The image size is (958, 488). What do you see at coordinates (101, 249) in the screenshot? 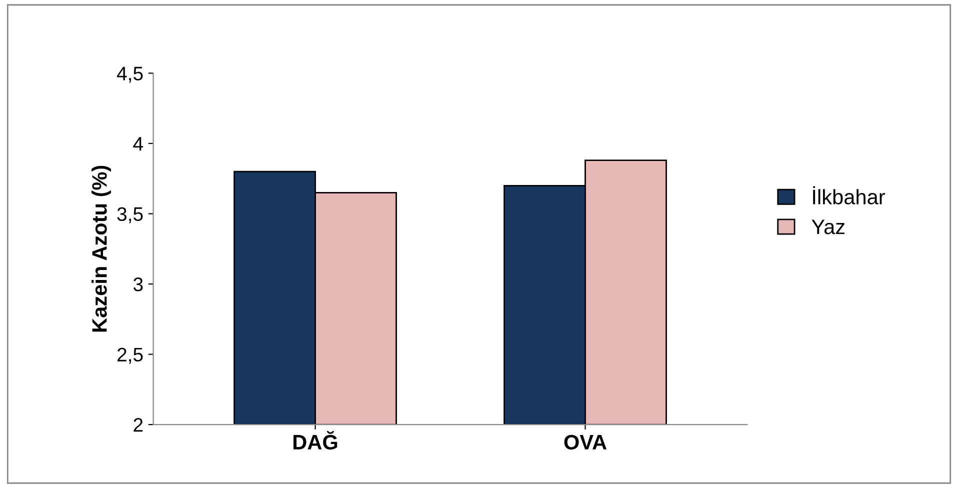
I see `y-axis-title: Kazein Azotu (%)` at bounding box center [101, 249].